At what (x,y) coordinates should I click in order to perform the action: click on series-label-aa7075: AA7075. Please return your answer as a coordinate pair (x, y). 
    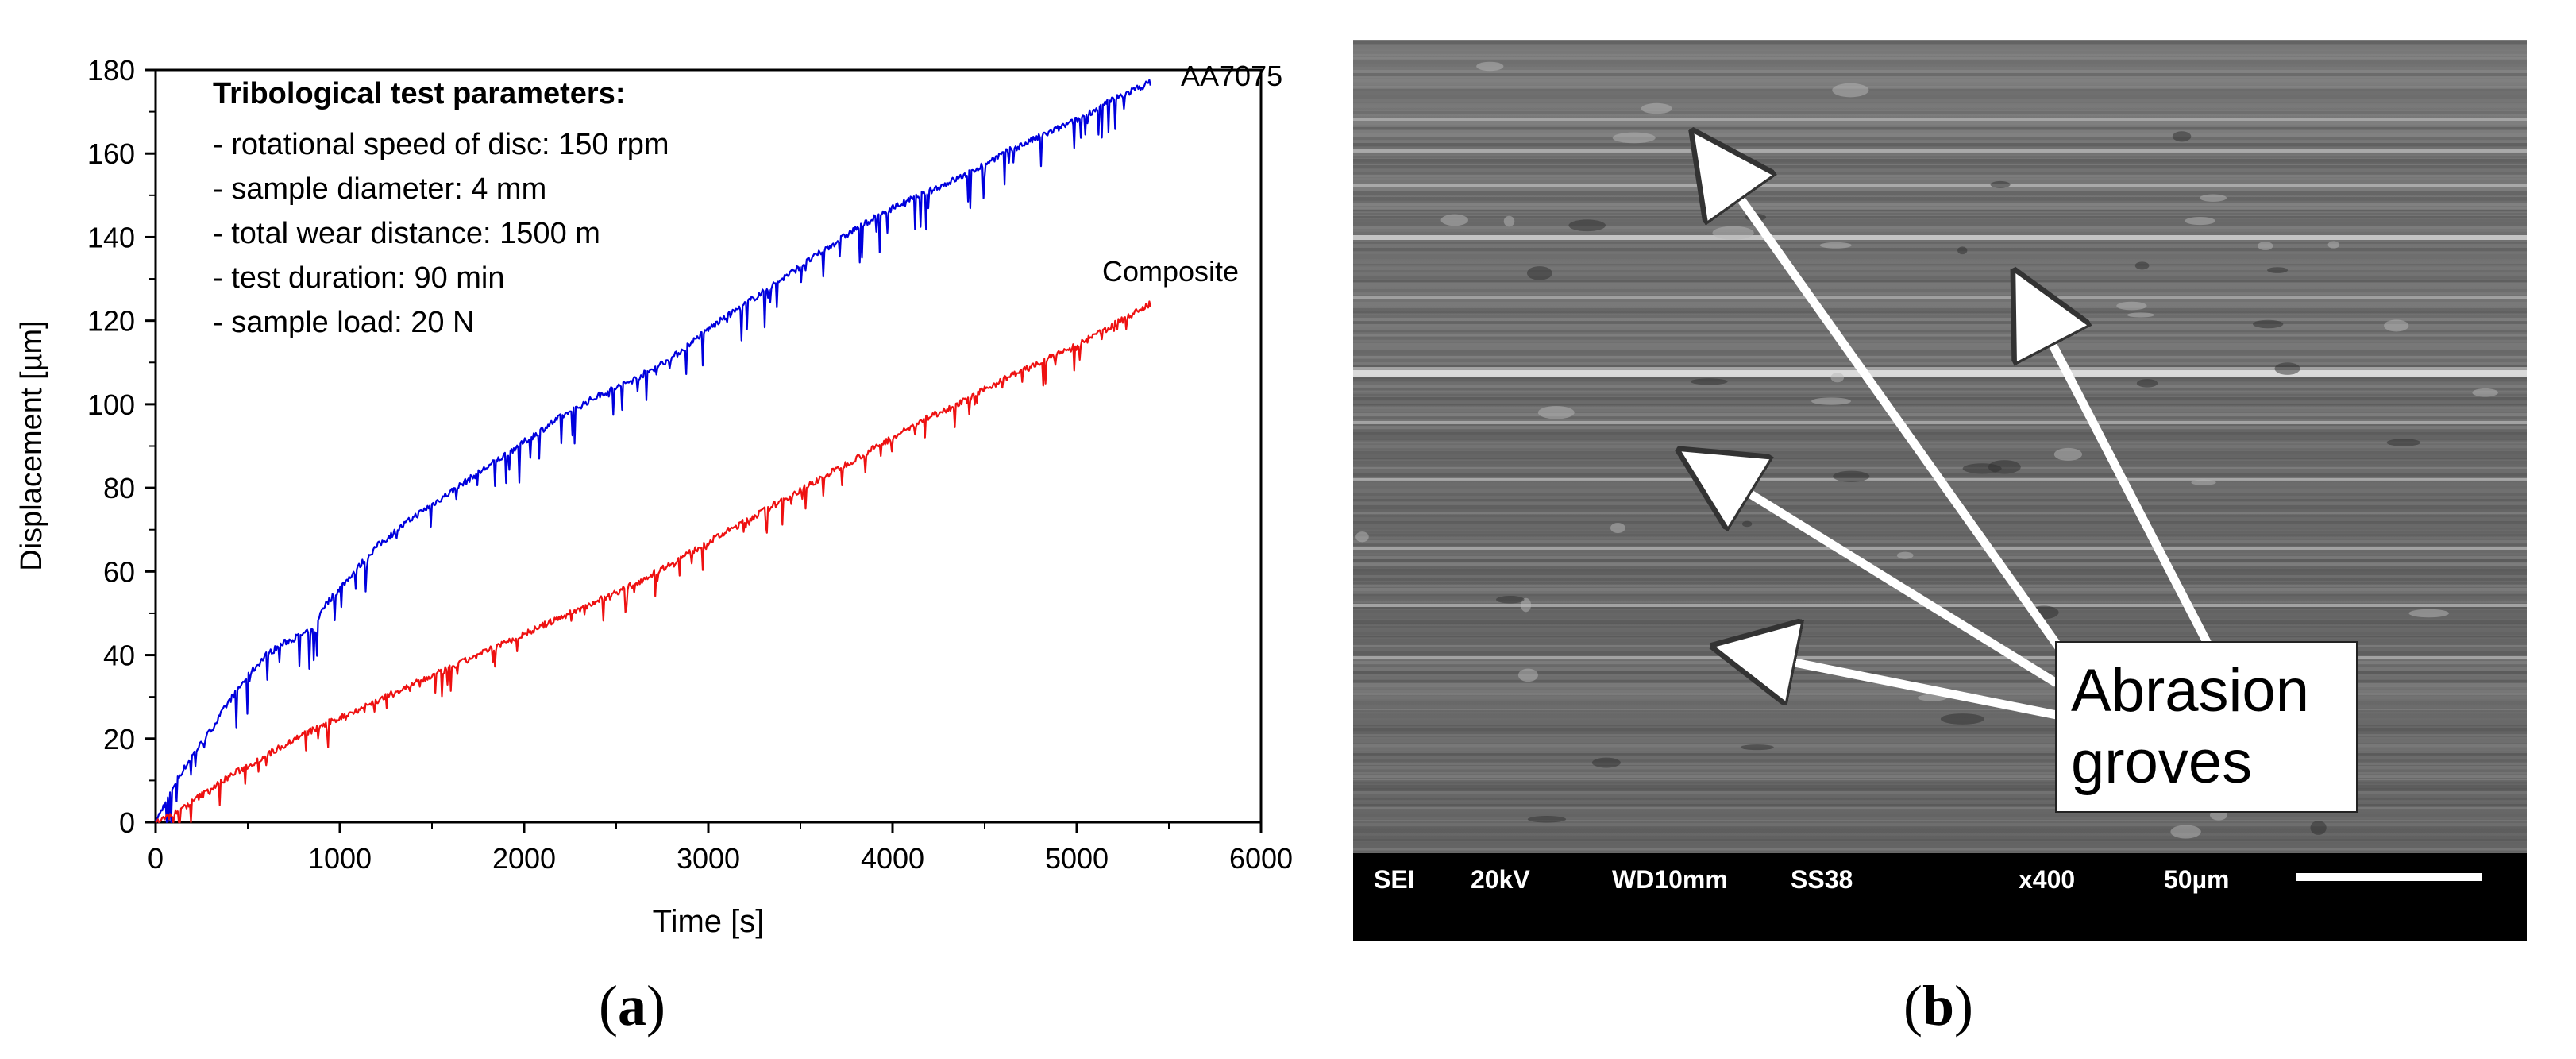
    Looking at the image, I should click on (1231, 76).